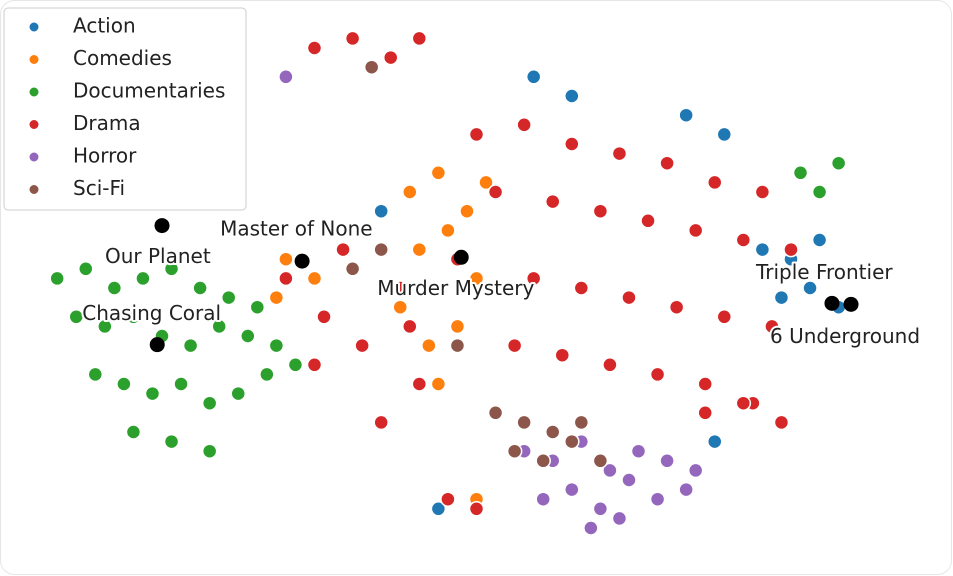 Image resolution: width=953 pixels, height=576 pixels. What do you see at coordinates (149, 91) in the screenshot?
I see `legend-label: Documentaries` at bounding box center [149, 91].